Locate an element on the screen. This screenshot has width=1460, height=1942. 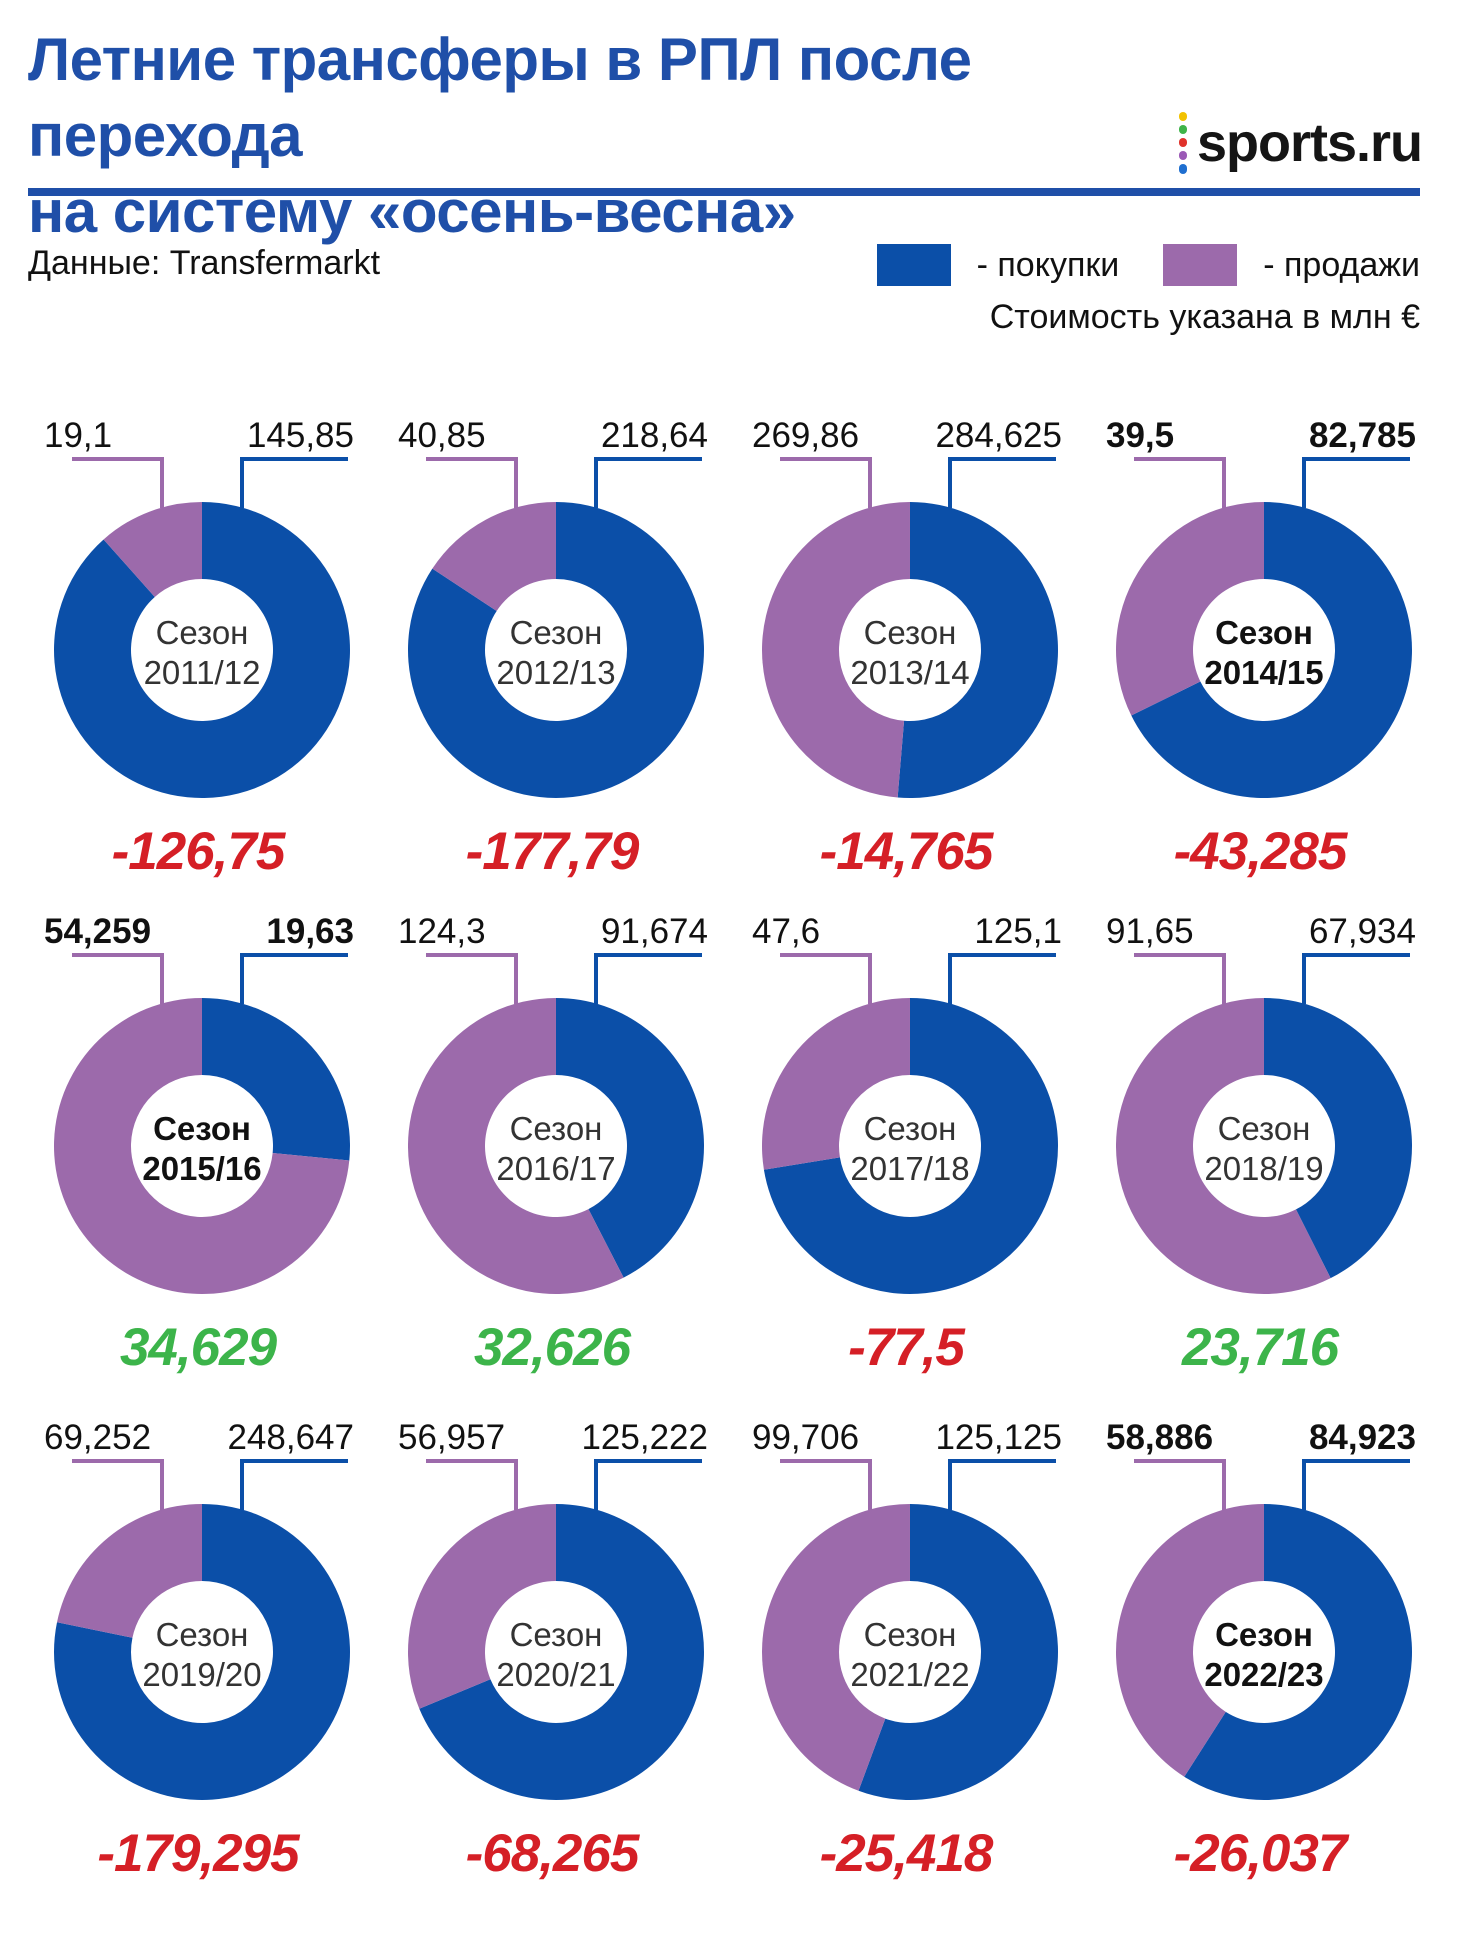
data-source: Данные: Transfermarkt is located at coordinates (204, 263).